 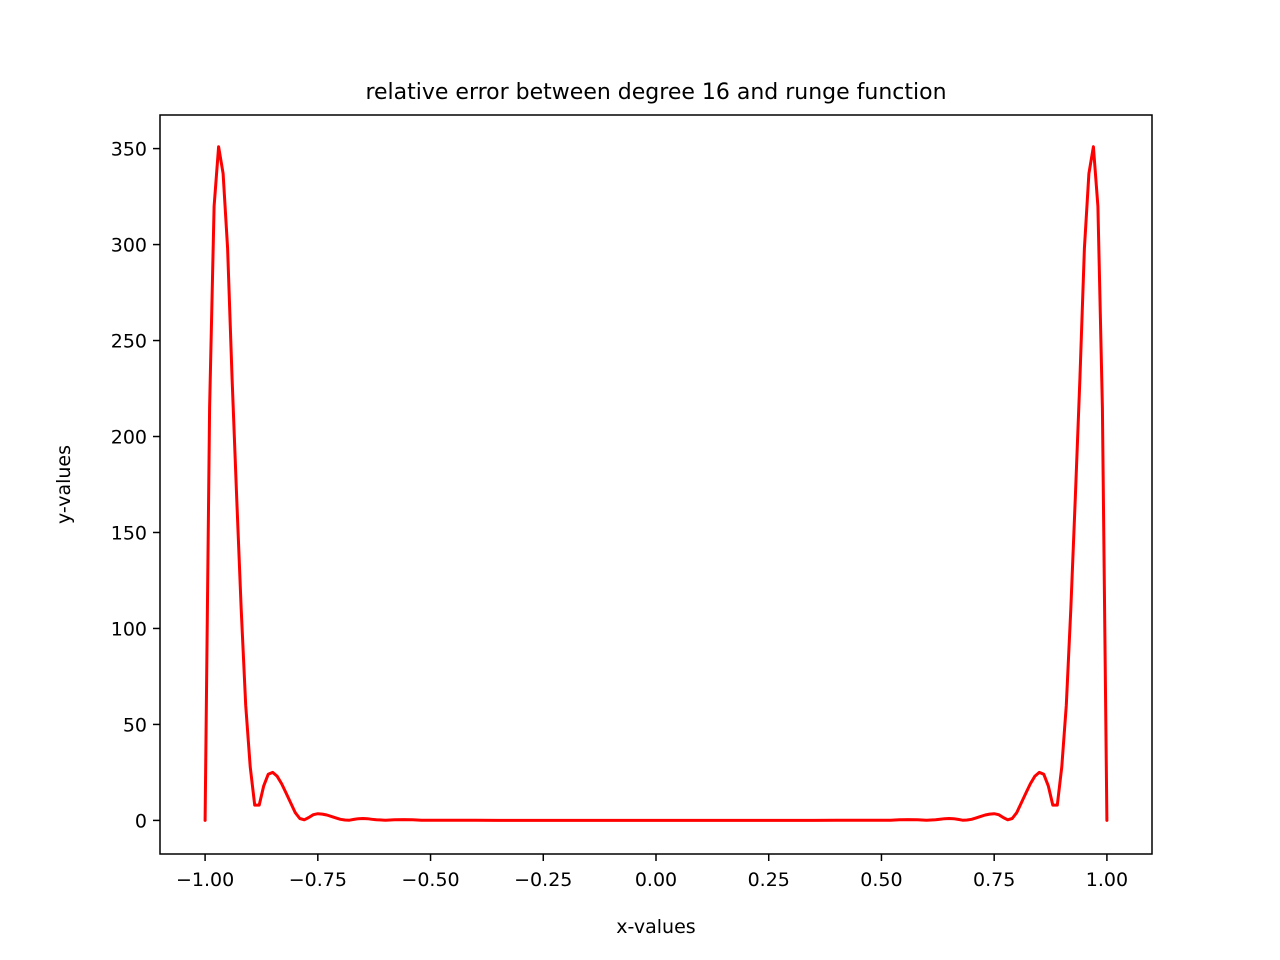 I want to click on y-tick-label: 0, so click(x=141, y=821).